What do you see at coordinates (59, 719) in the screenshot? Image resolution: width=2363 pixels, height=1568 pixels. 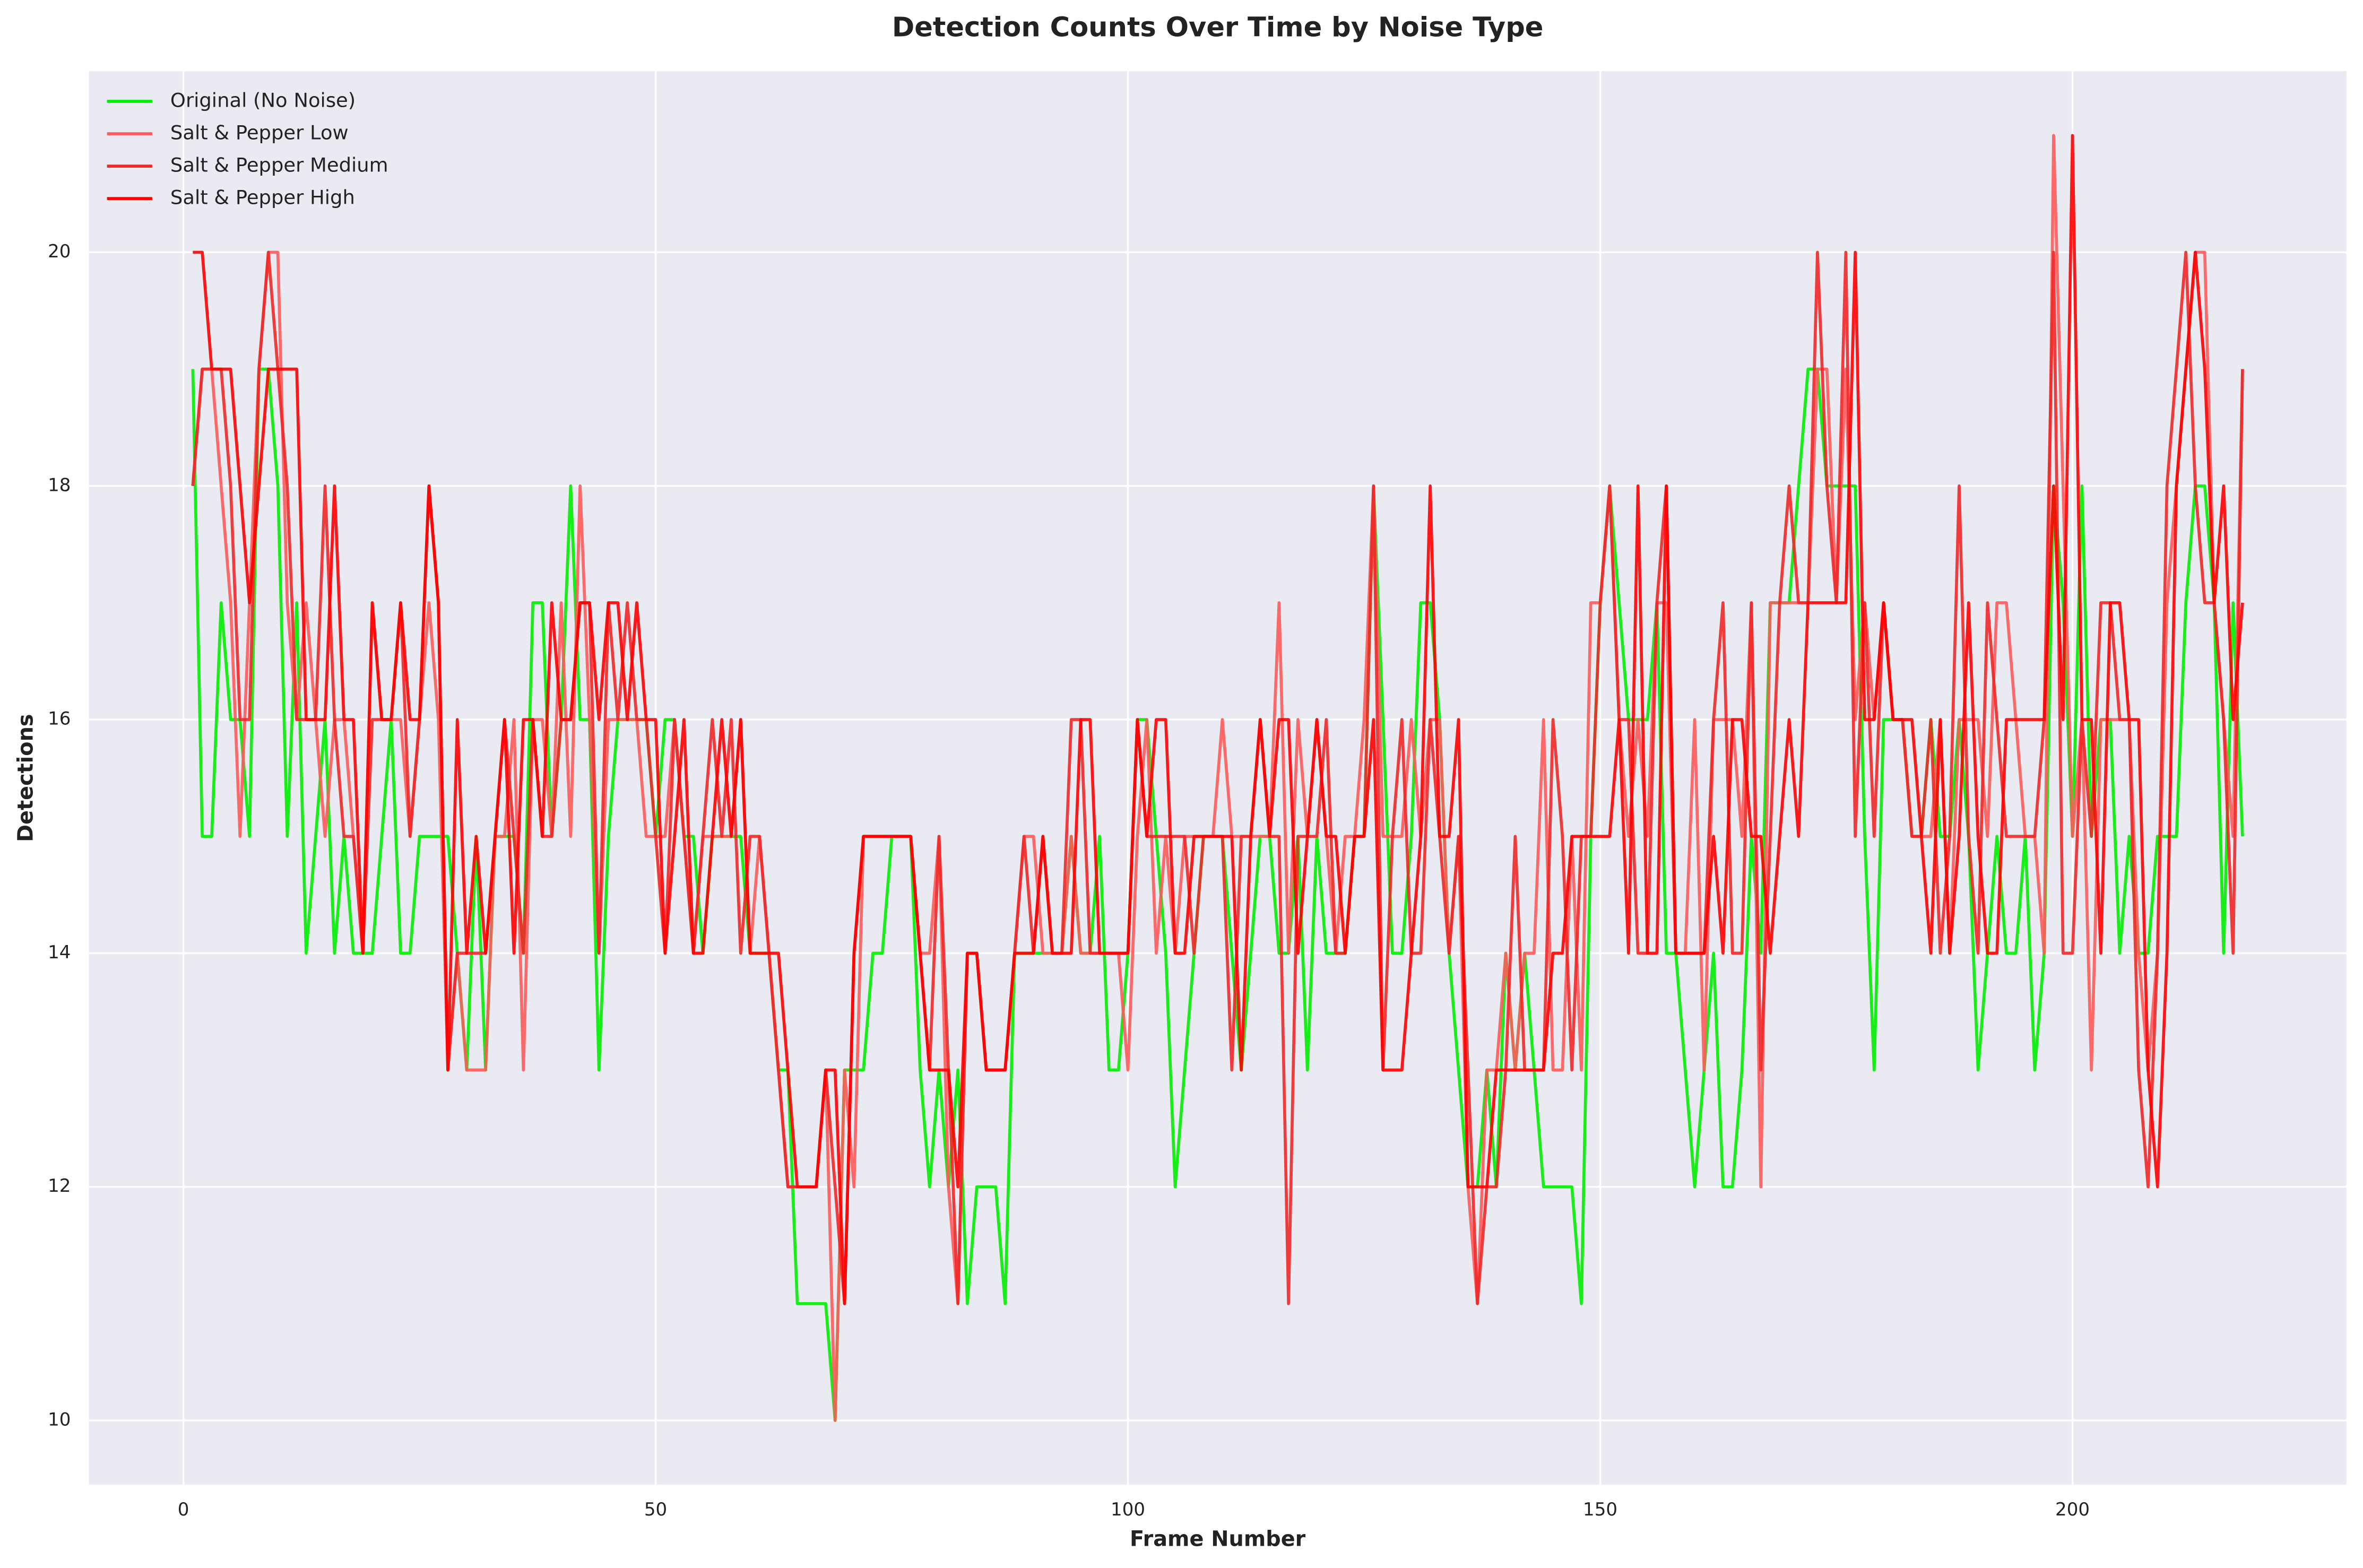 I see `y-tick-label: 16` at bounding box center [59, 719].